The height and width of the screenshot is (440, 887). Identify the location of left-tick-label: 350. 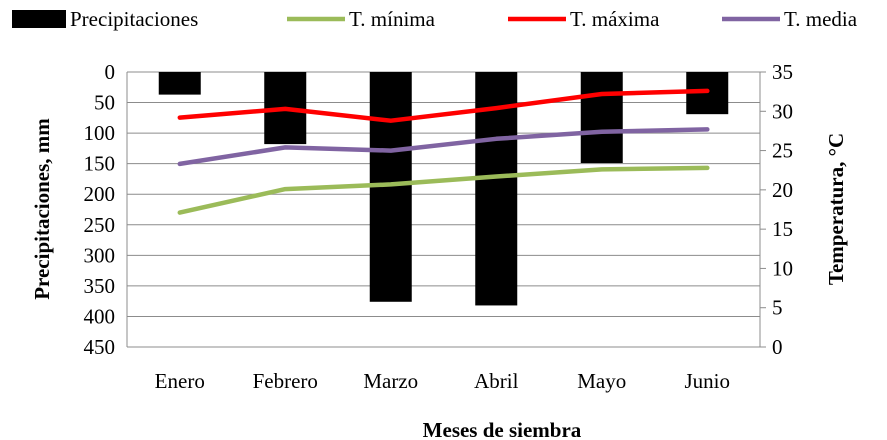
(100, 286).